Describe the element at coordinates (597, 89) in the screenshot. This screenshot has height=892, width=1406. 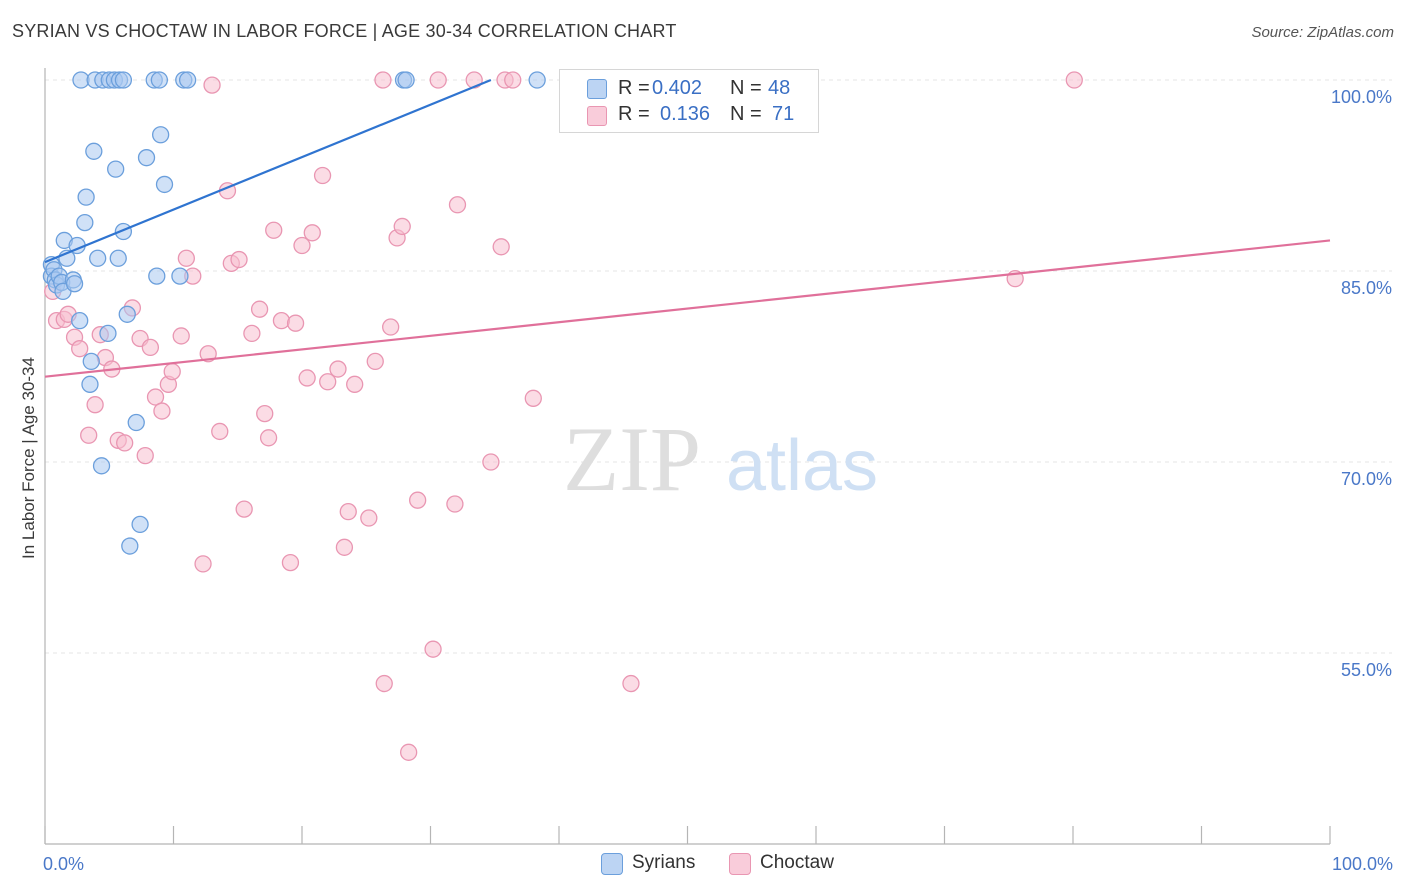
I see `syrians-swatch` at that location.